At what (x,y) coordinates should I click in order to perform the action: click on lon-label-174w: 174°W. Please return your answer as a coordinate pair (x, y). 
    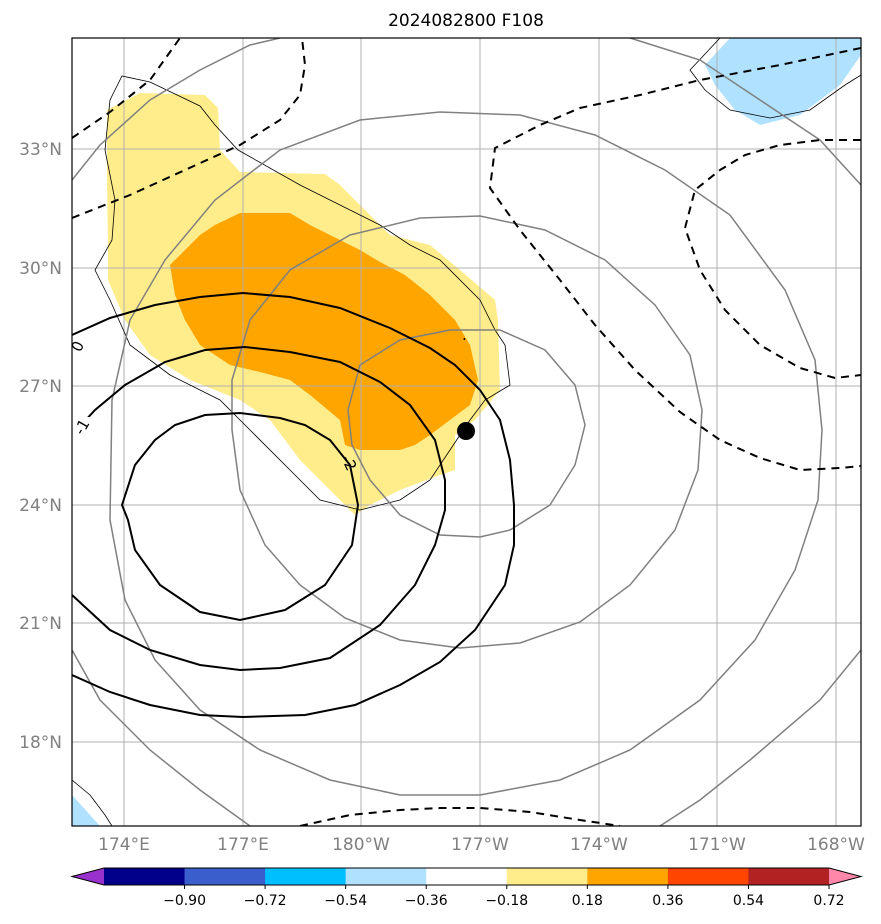
    Looking at the image, I should click on (599, 845).